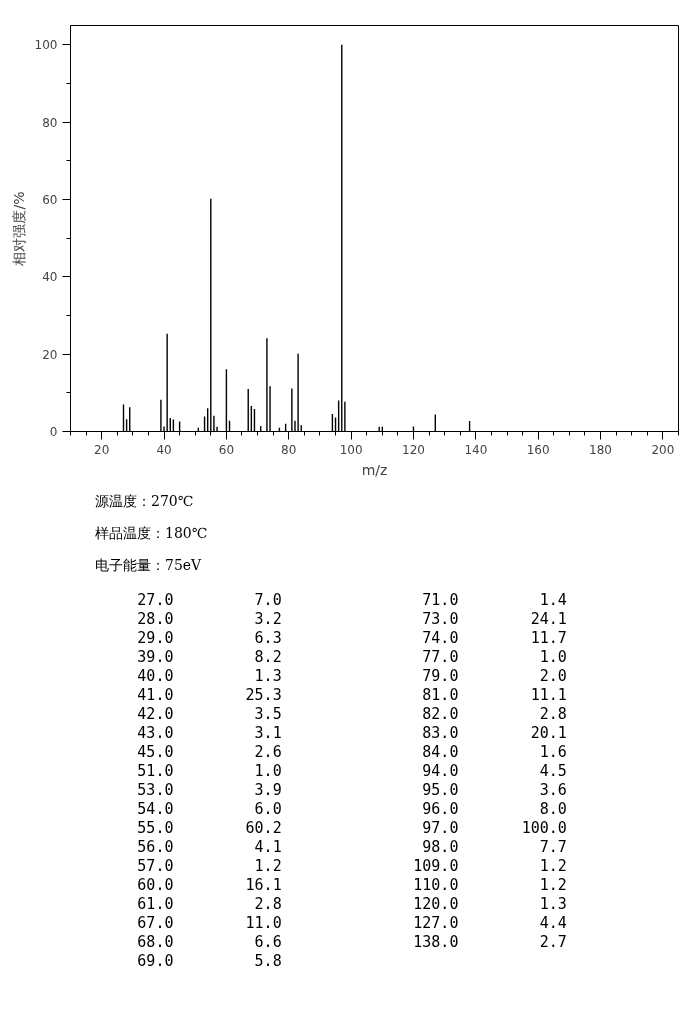 This screenshot has width=696, height=1020. Describe the element at coordinates (268, 619) in the screenshot. I see `text: 3.2` at that location.